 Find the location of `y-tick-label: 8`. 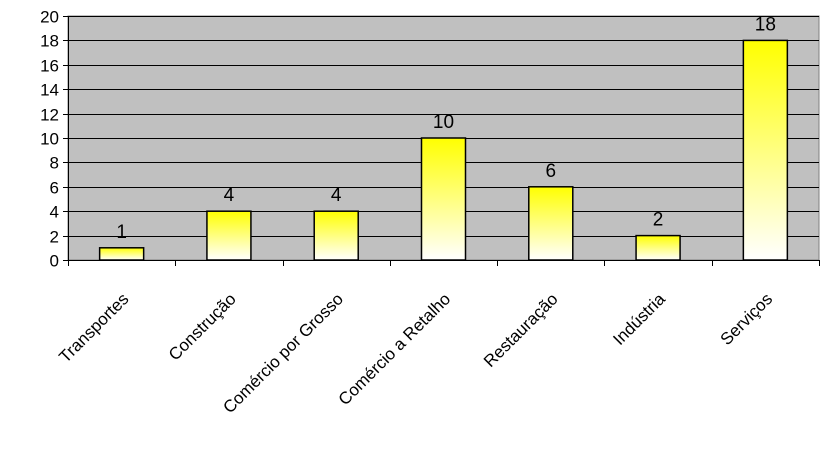

y-tick-label: 8 is located at coordinates (54, 163).